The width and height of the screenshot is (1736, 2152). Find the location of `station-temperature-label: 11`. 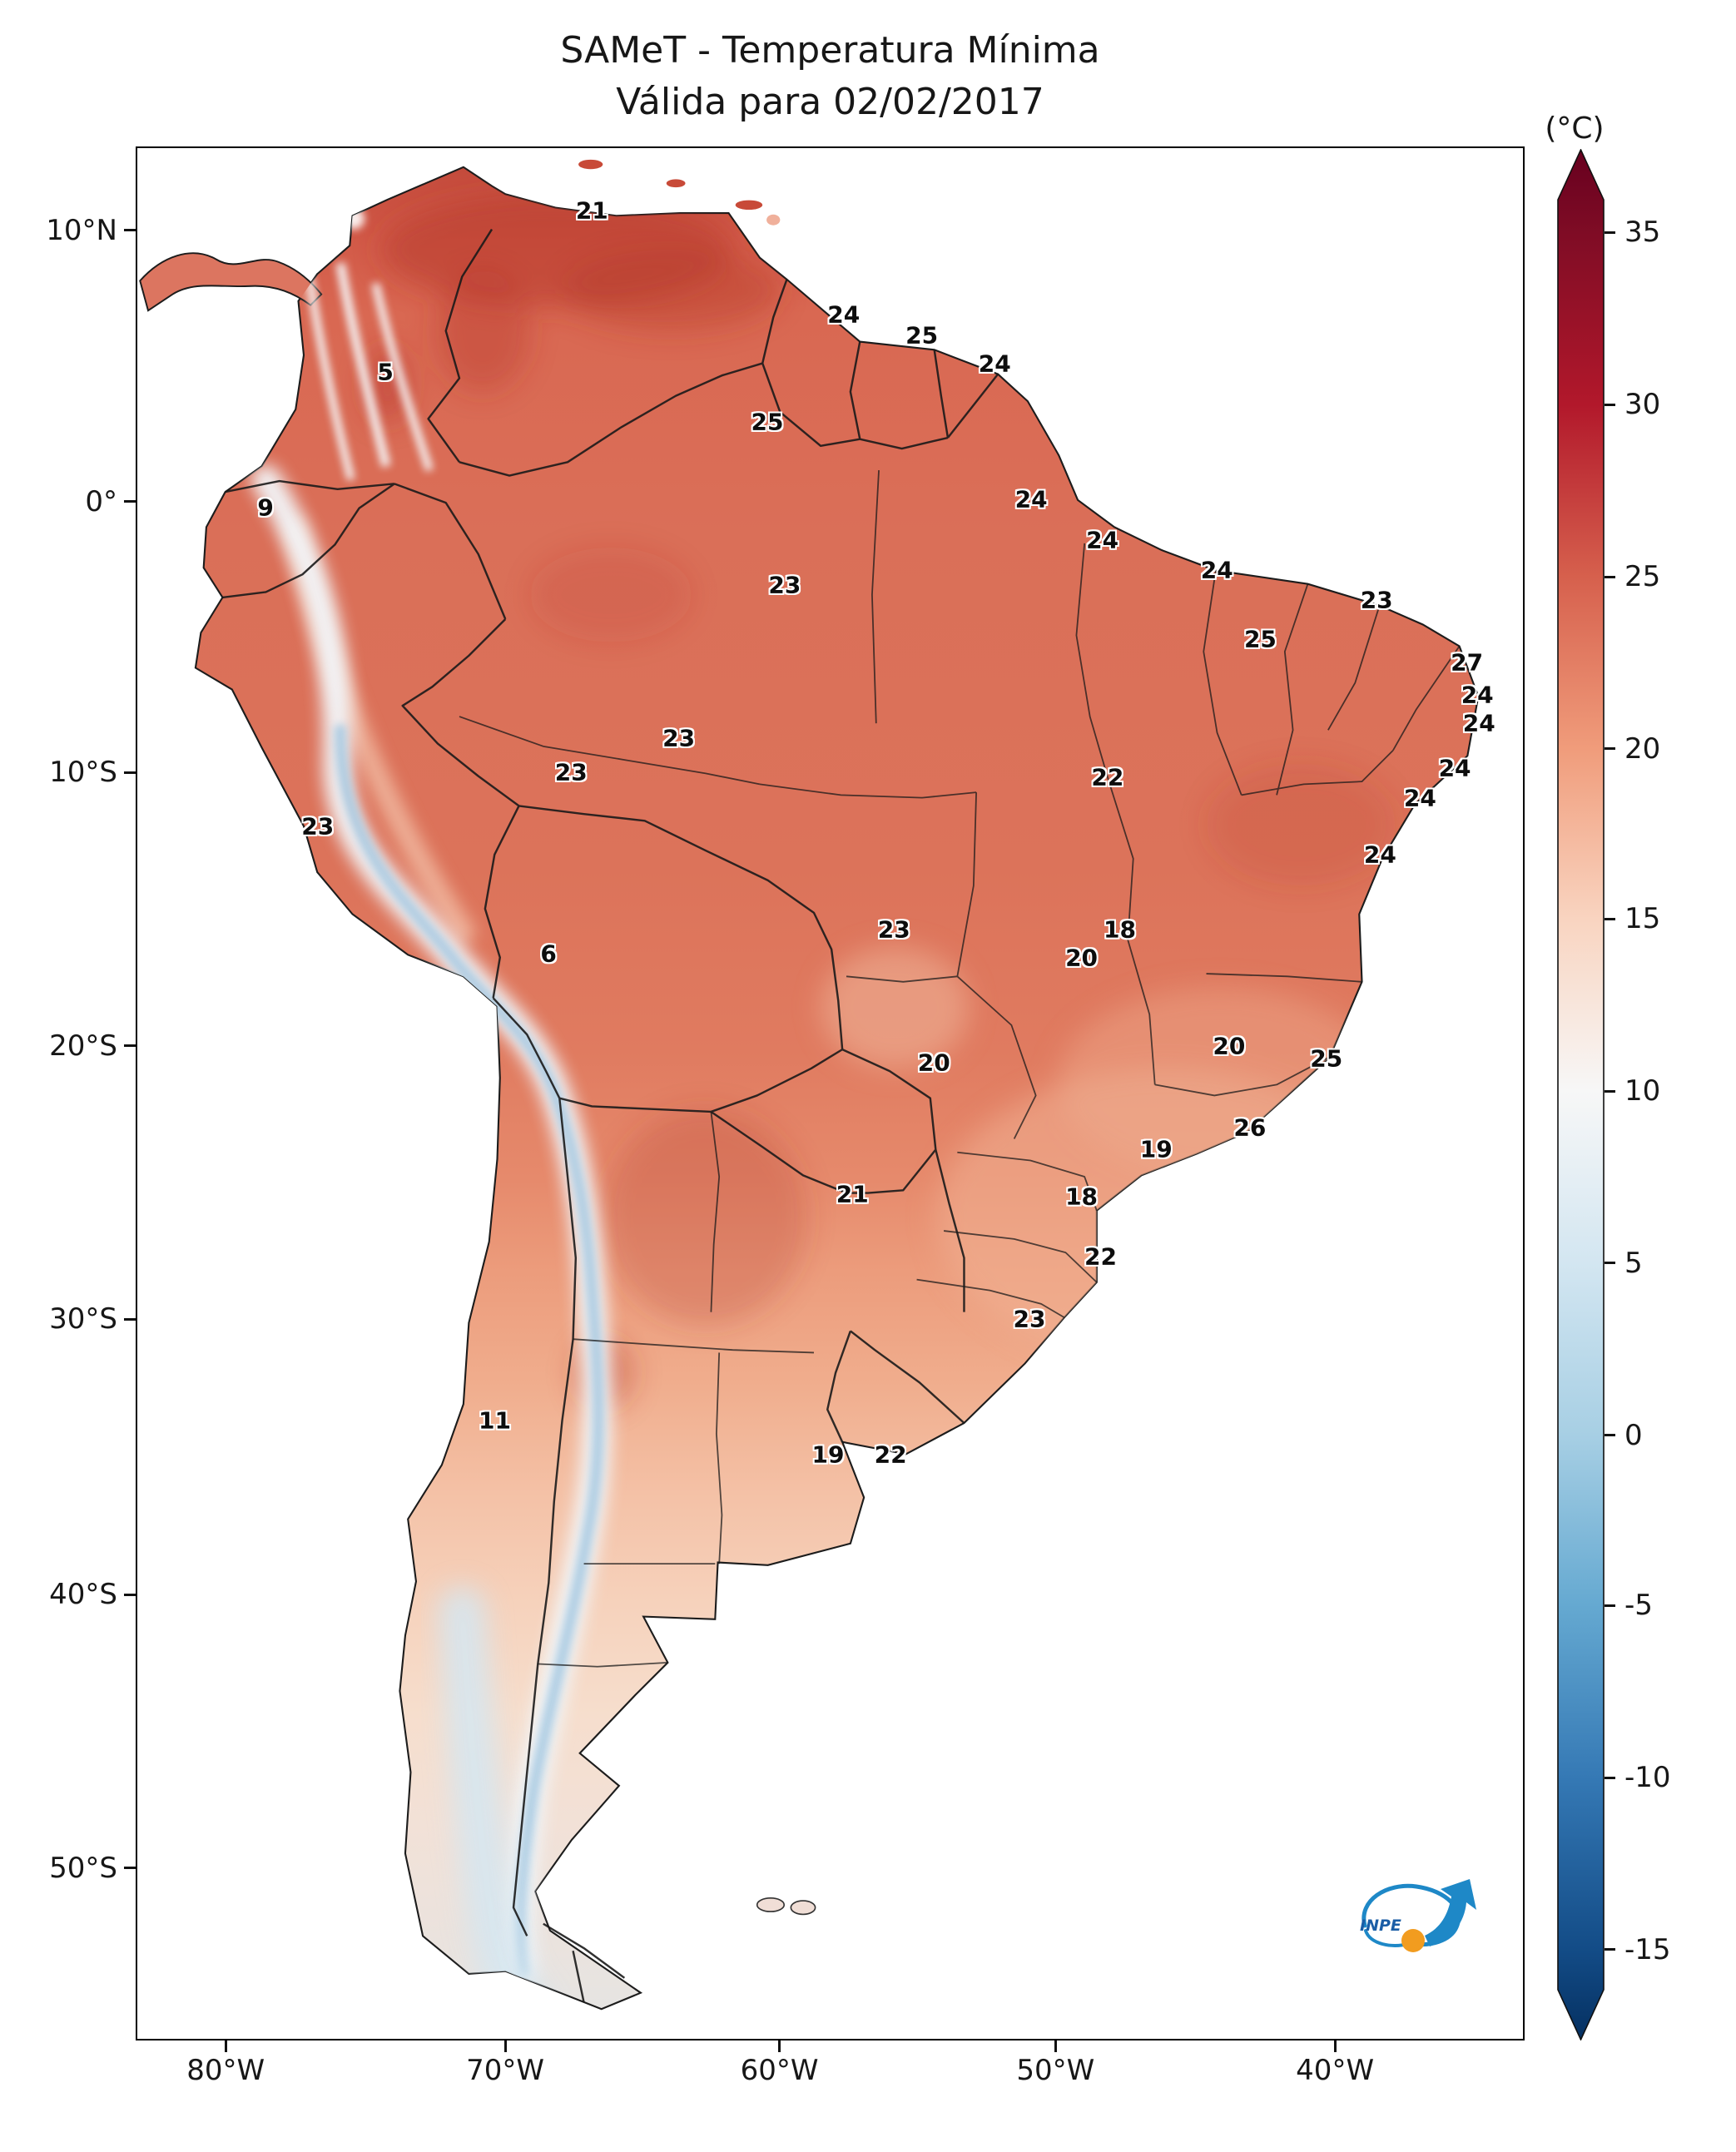

station-temperature-label: 11 is located at coordinates (495, 1420).